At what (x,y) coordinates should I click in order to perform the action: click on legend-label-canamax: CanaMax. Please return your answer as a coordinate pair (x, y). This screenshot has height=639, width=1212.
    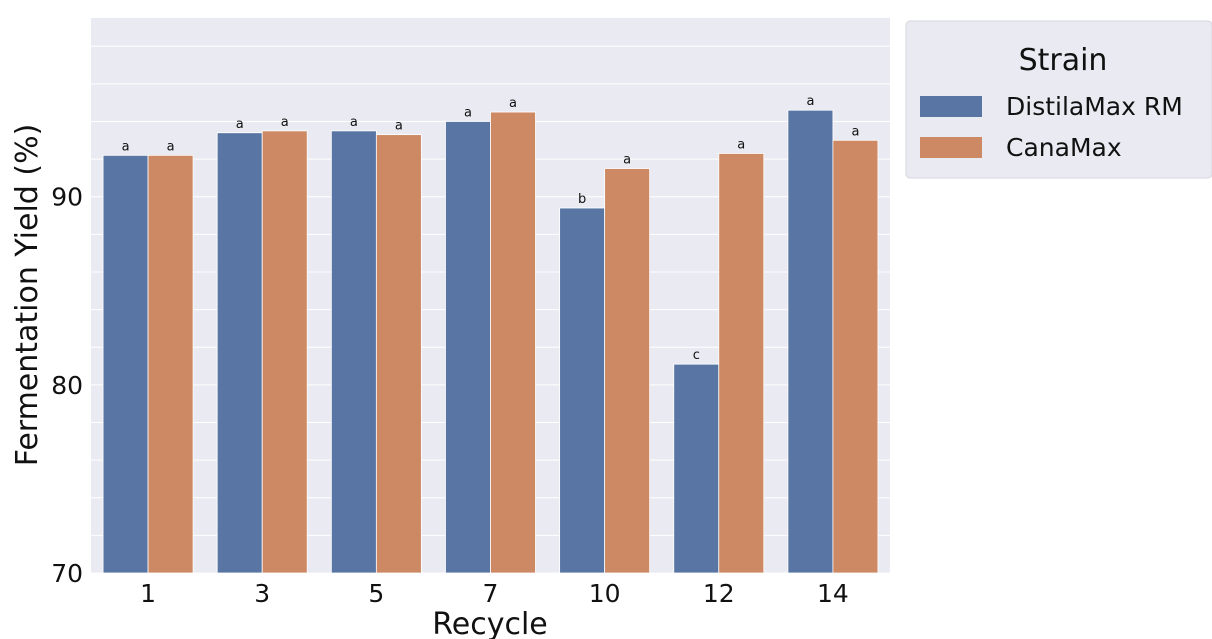
    Looking at the image, I should click on (1064, 147).